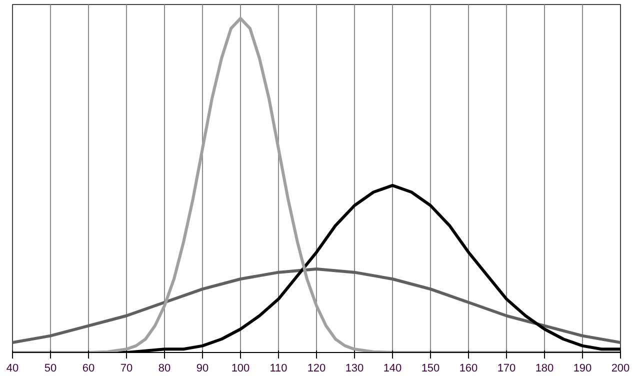 This screenshot has height=378, width=640. Describe the element at coordinates (126, 368) in the screenshot. I see `x-tick-label: 70` at that location.